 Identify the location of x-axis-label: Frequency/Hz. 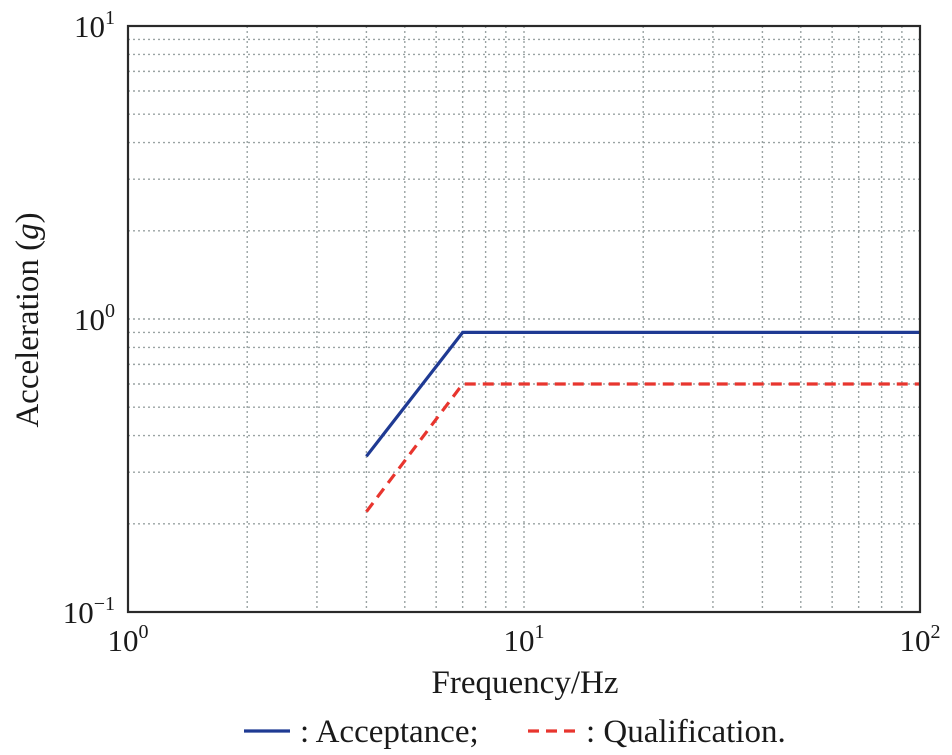
(525, 683).